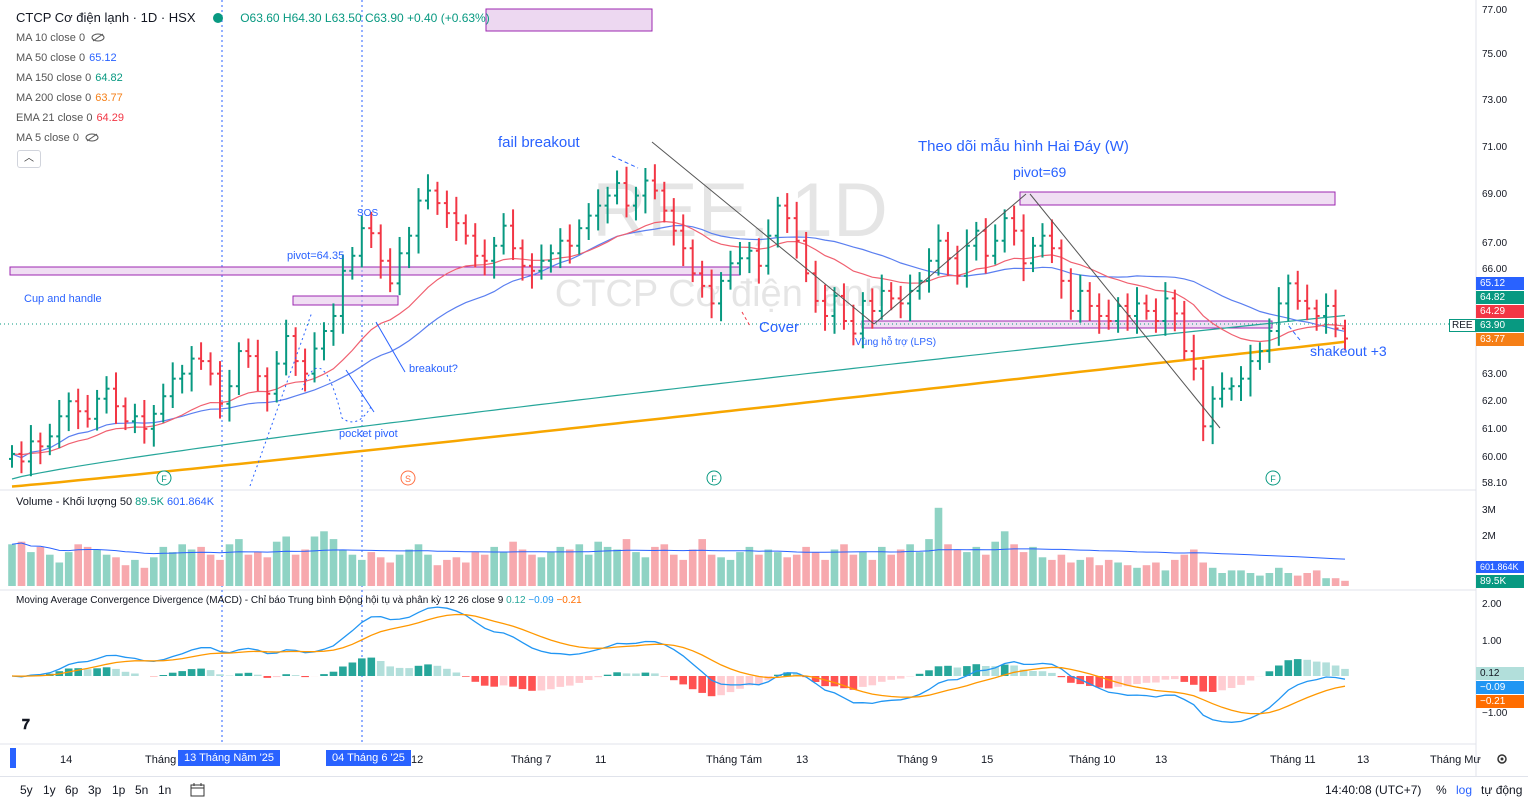 The height and width of the screenshot is (801, 1528). I want to click on timeframe-5y: 5y, so click(26, 790).